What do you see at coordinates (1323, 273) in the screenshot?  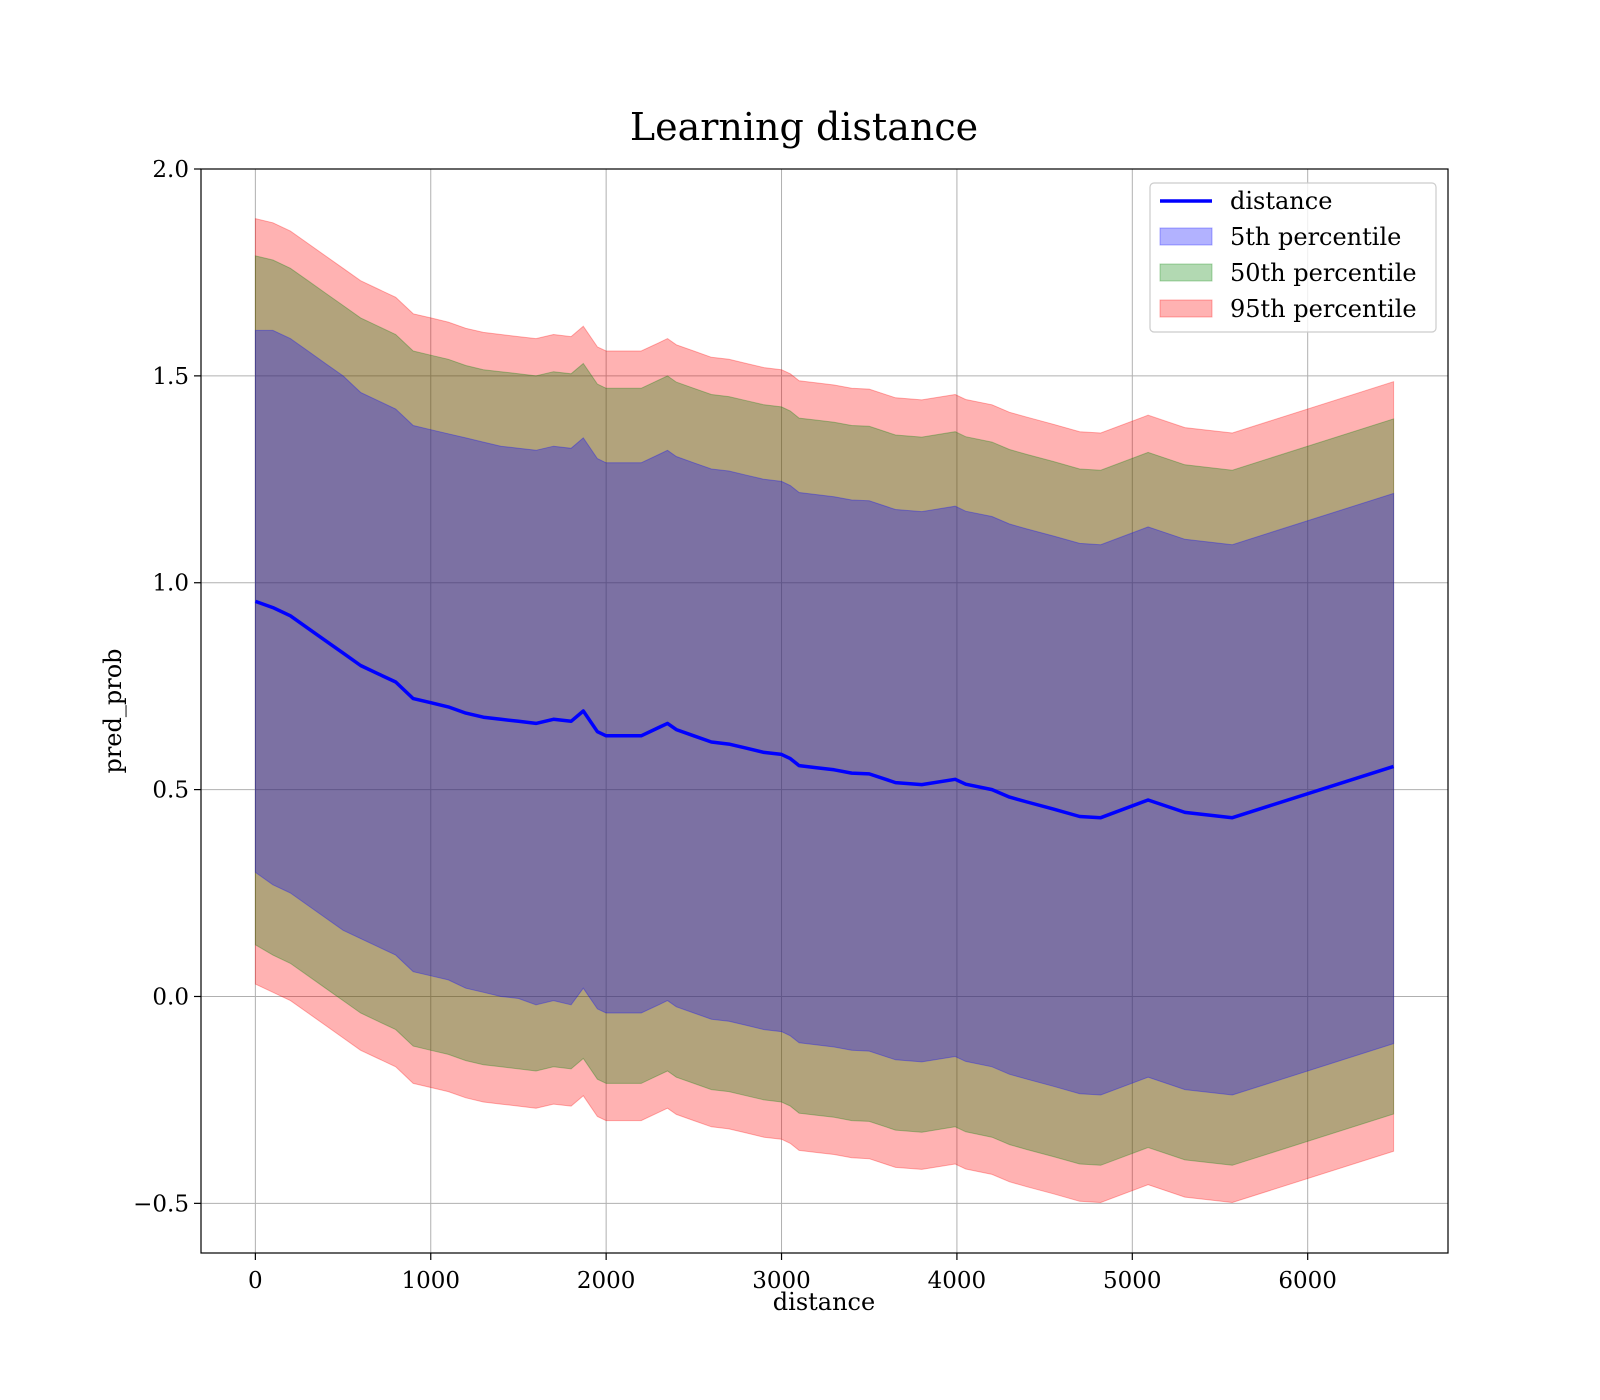 I see `legend-label-50th: 50th percentile` at bounding box center [1323, 273].